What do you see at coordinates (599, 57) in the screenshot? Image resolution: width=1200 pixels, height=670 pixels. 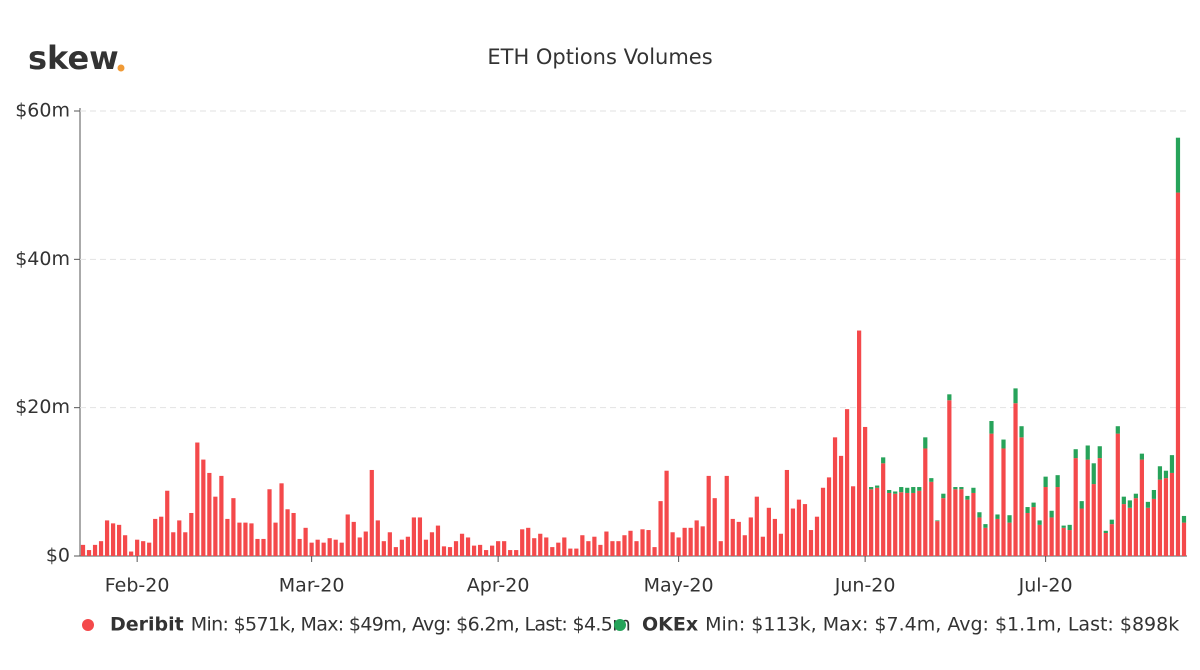 I see `chart-title: ETH Options Volumes` at bounding box center [599, 57].